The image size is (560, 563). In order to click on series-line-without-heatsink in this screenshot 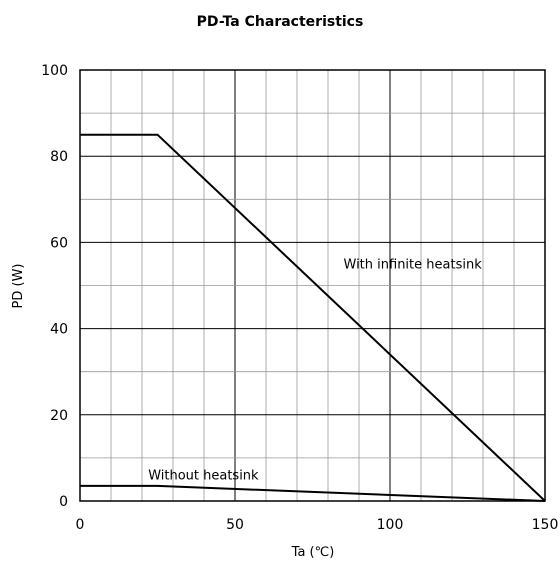, I will do `click(313, 493)`.